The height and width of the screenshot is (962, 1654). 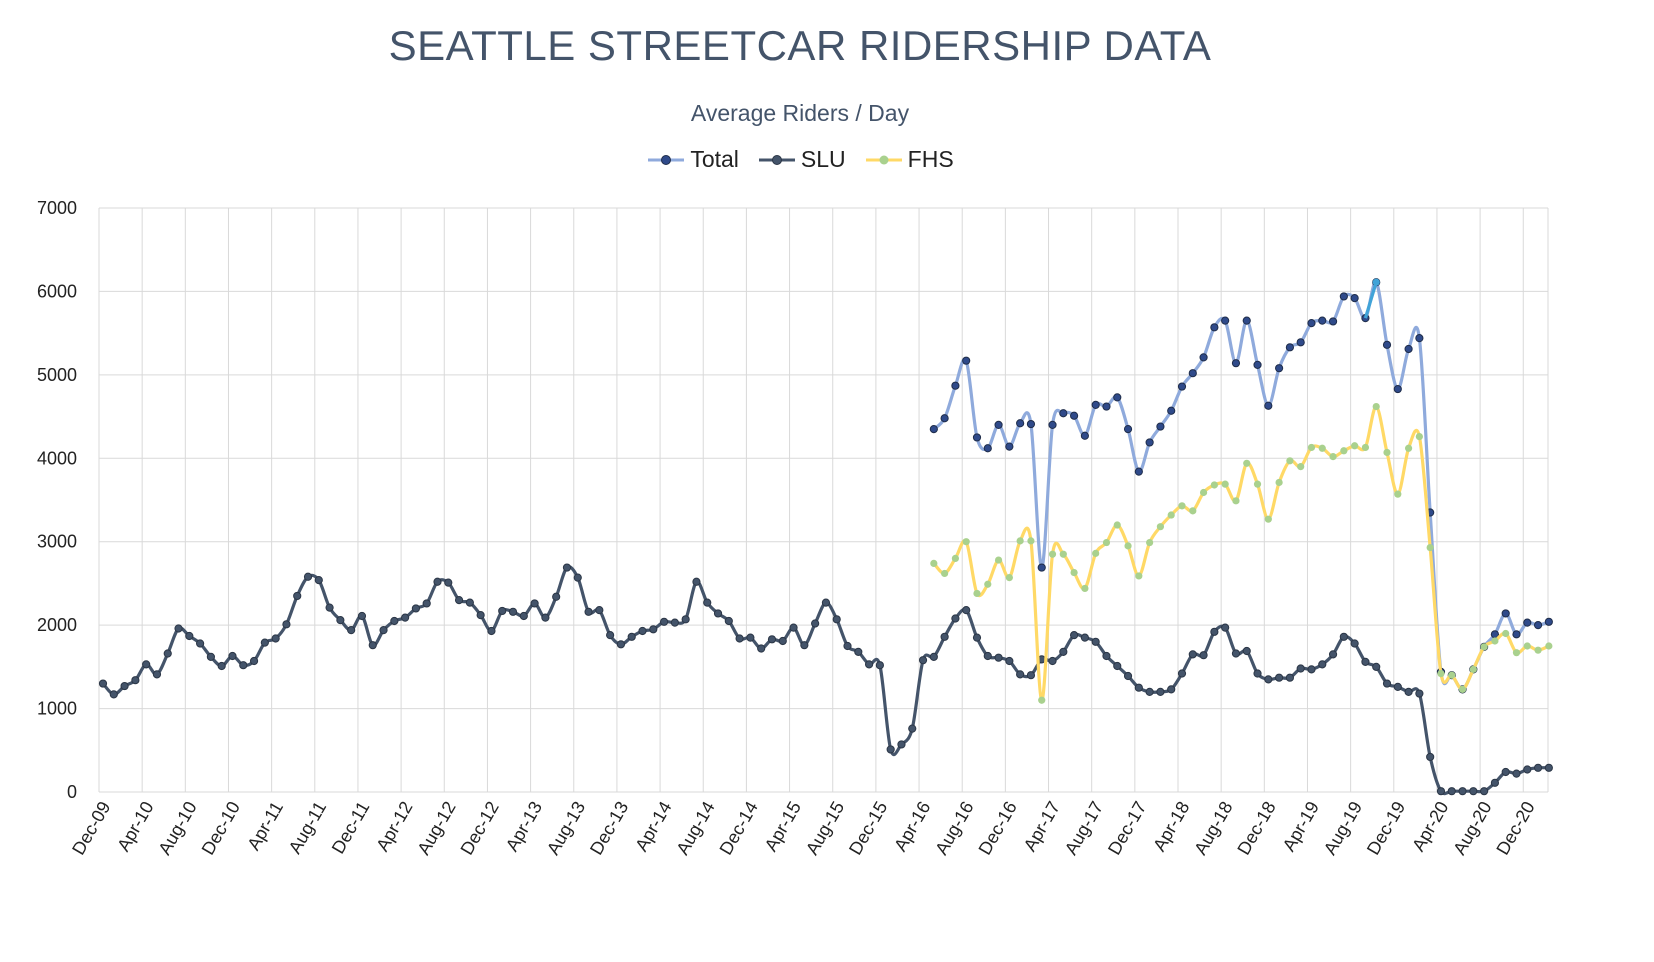 What do you see at coordinates (524, 826) in the screenshot?
I see `x-tick-label: Apr-13` at bounding box center [524, 826].